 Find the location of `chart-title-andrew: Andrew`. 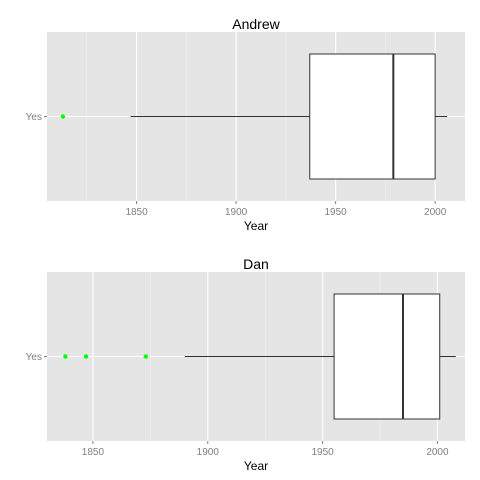

chart-title-andrew: Andrew is located at coordinates (256, 24).